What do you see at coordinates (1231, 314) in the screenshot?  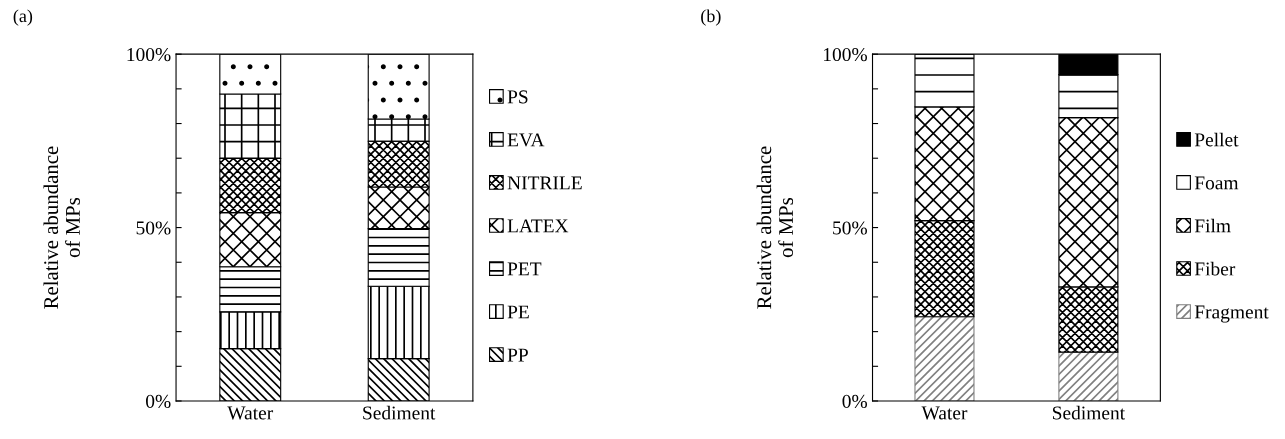 I see `legend-label: Fragment` at bounding box center [1231, 314].